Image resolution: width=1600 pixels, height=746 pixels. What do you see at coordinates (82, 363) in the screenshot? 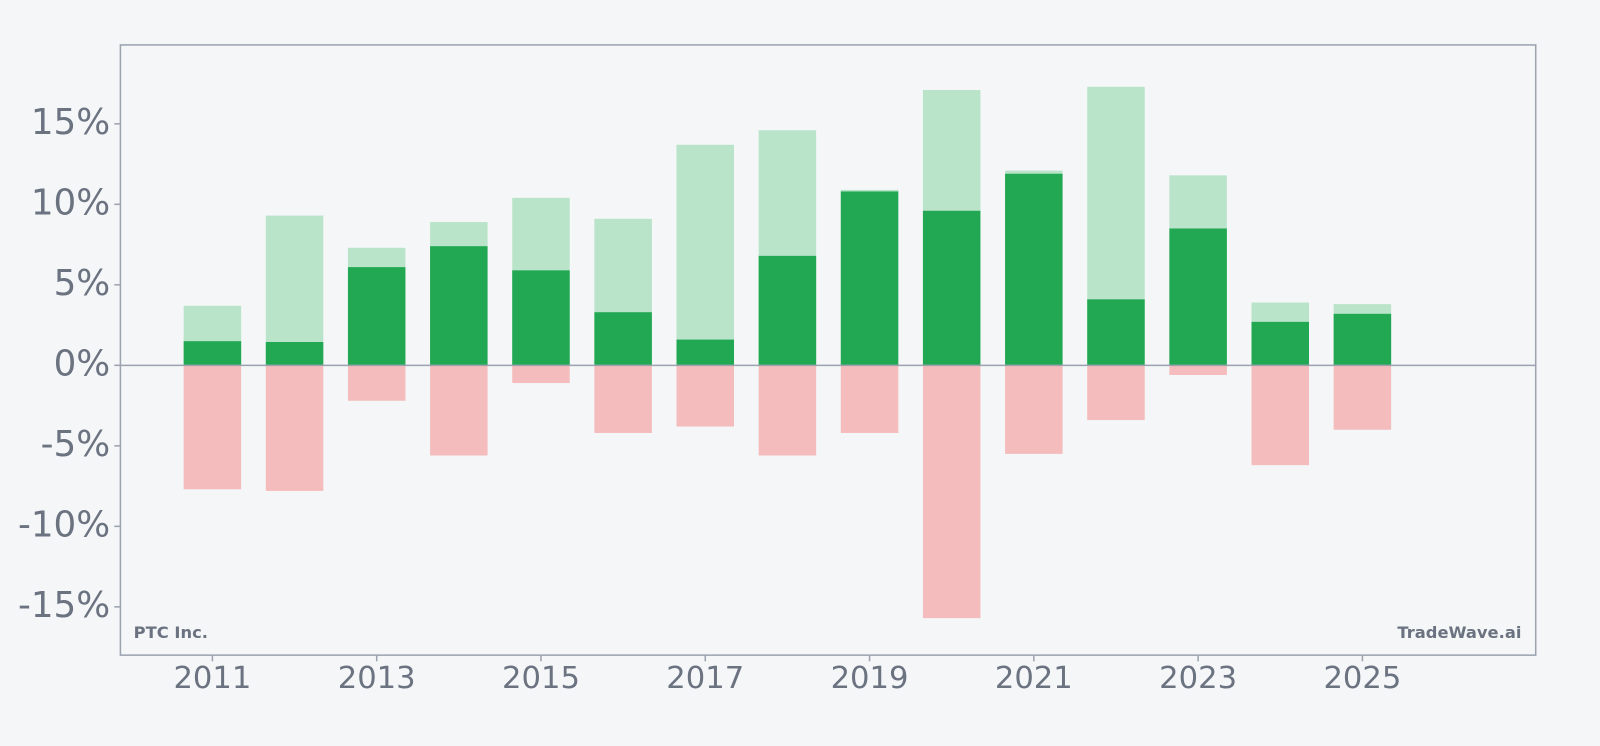
I see `y-tick-label: 0%` at bounding box center [82, 363].